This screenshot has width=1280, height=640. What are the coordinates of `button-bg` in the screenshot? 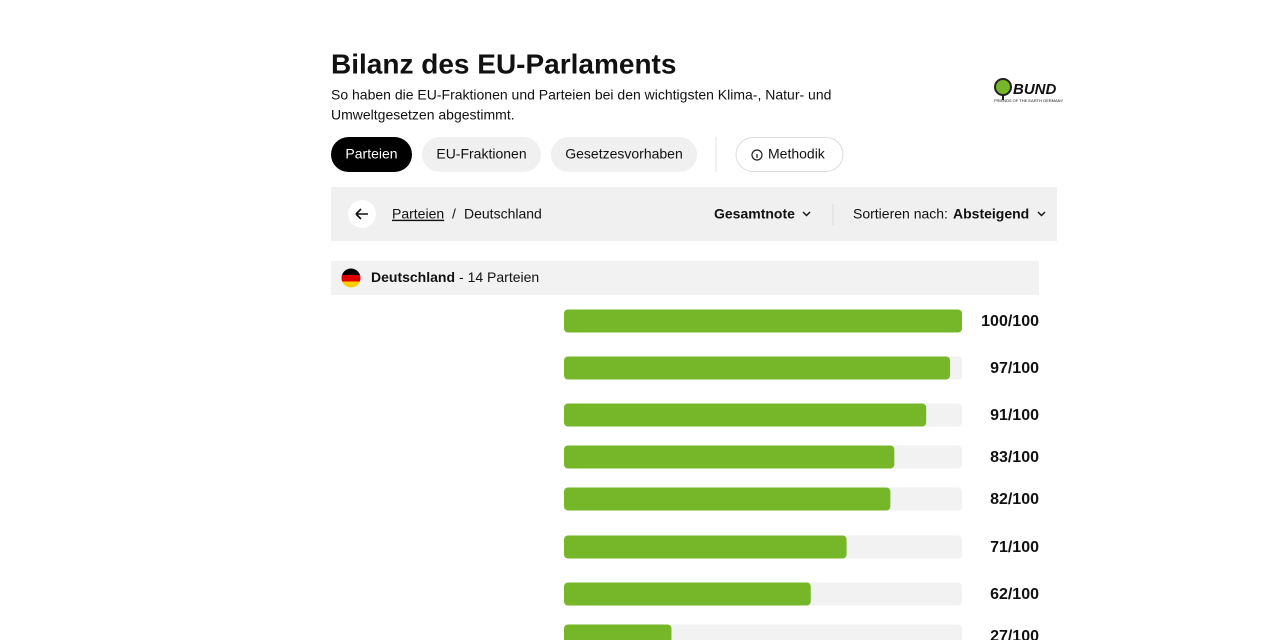 It's located at (789, 154).